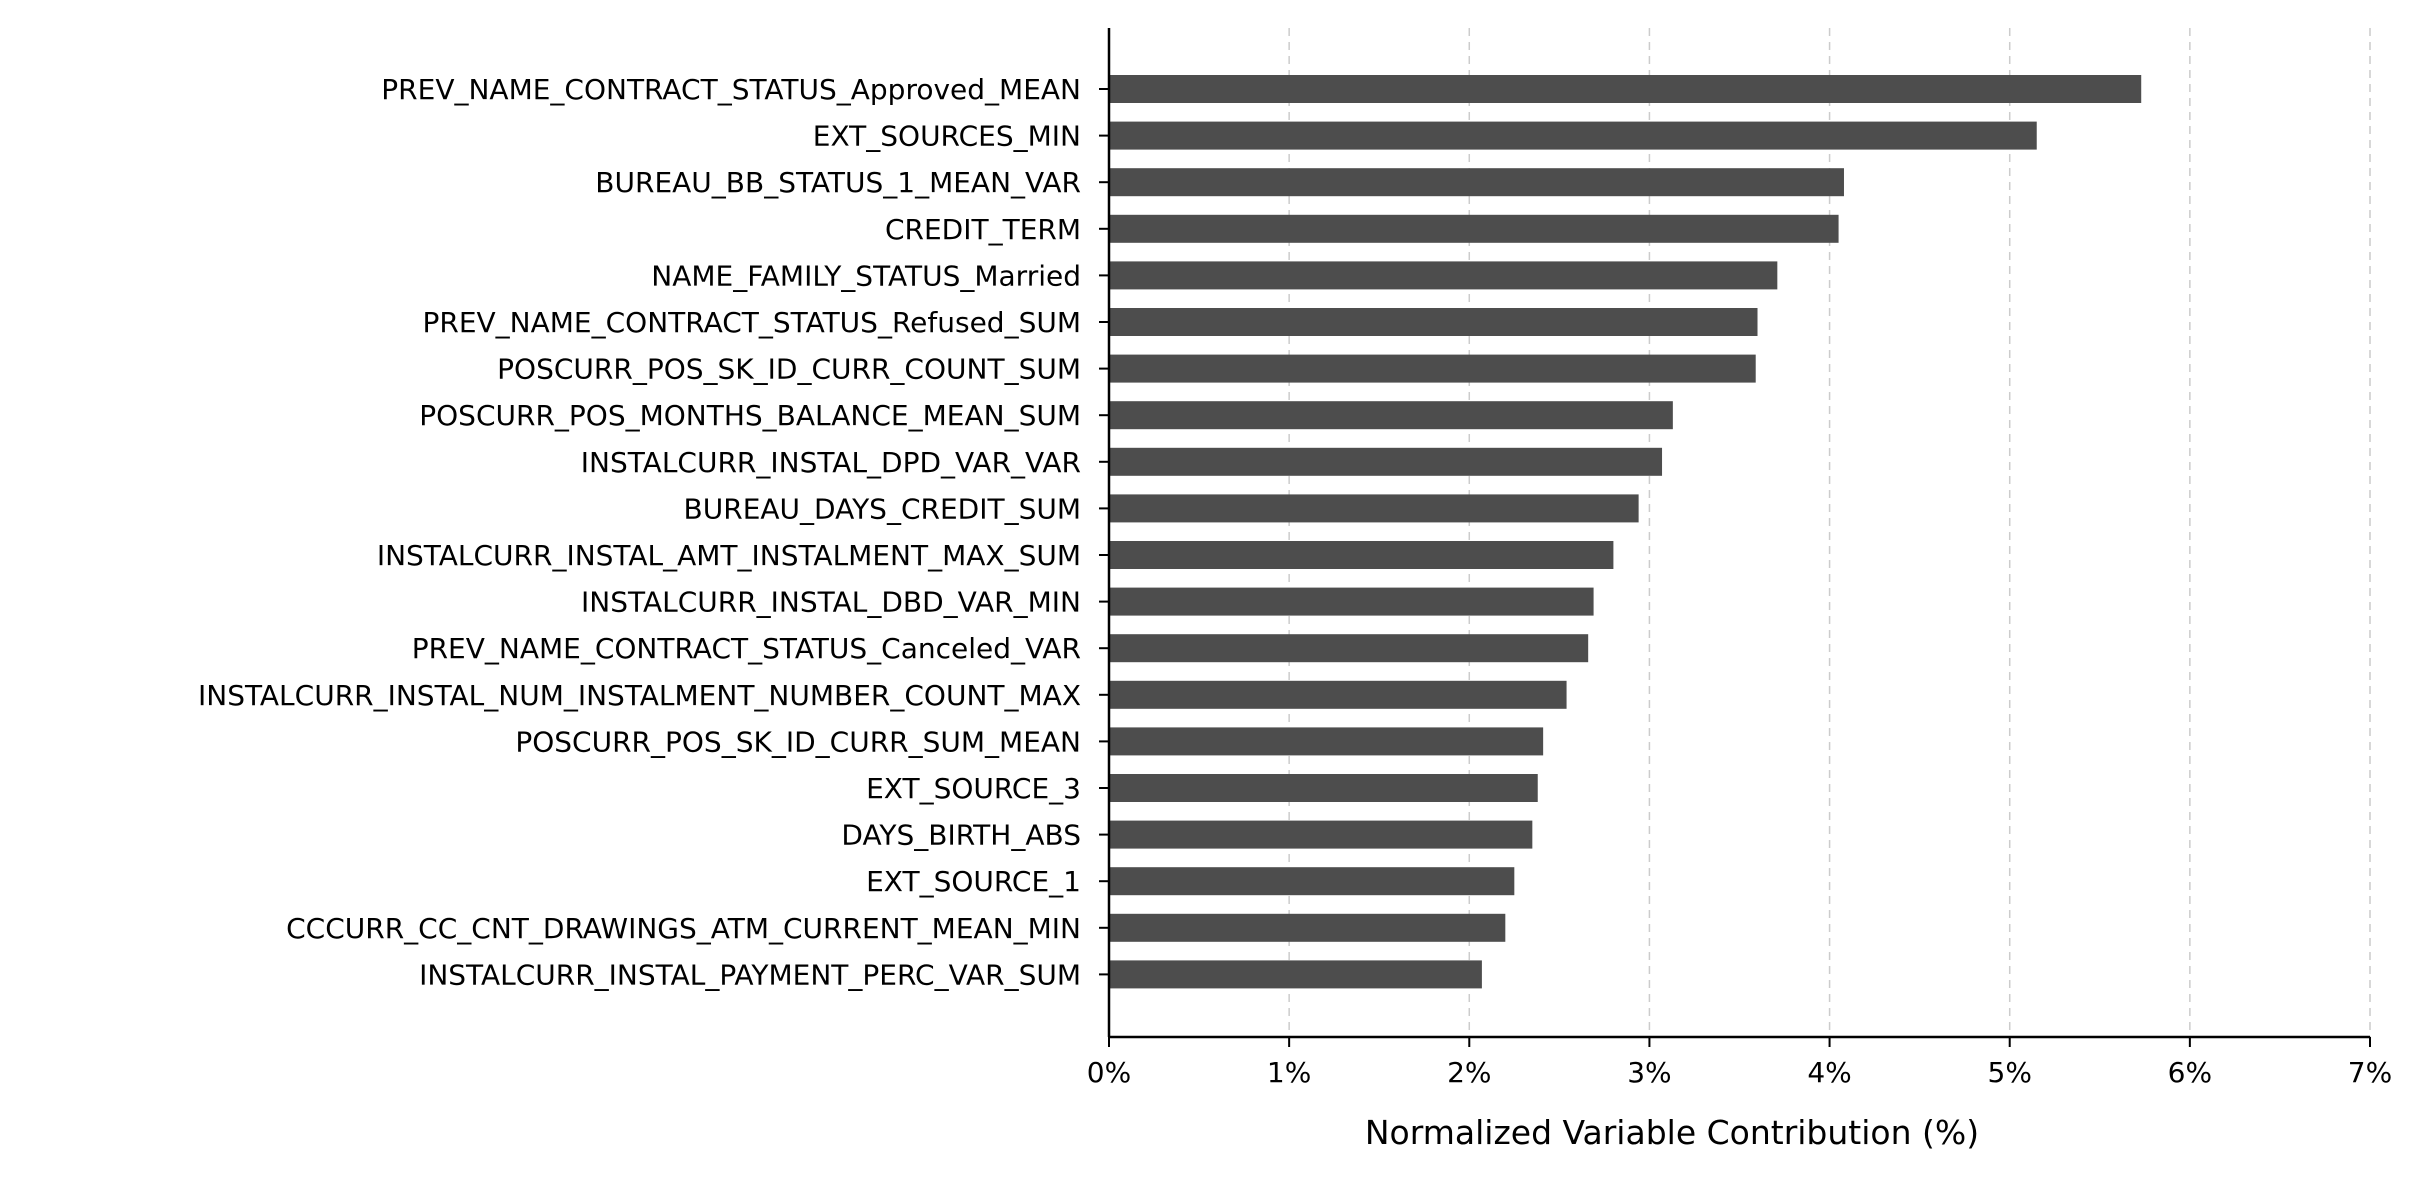  I want to click on x-tick-label: 1%, so click(1289, 1072).